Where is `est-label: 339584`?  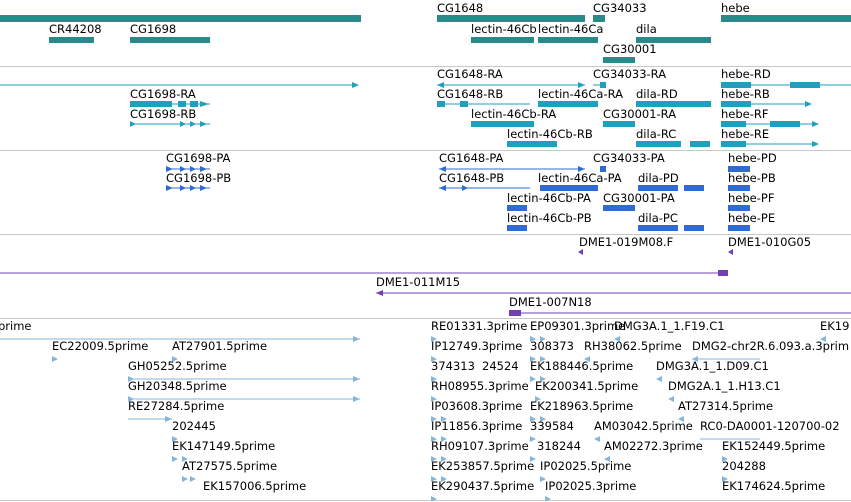 est-label: 339584 is located at coordinates (552, 426).